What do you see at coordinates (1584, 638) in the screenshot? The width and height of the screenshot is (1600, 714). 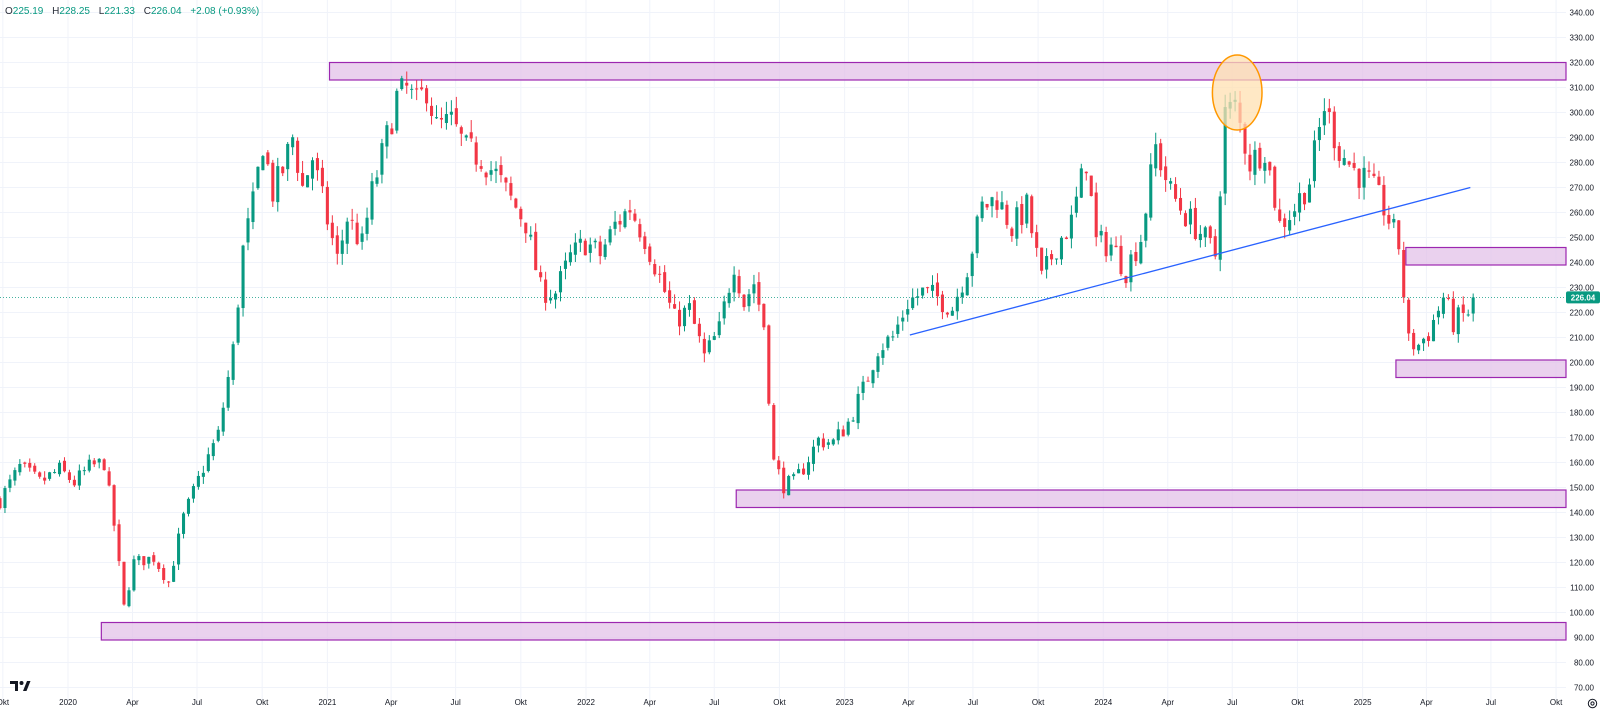 I see `y-tick-label: 90.00` at bounding box center [1584, 638].